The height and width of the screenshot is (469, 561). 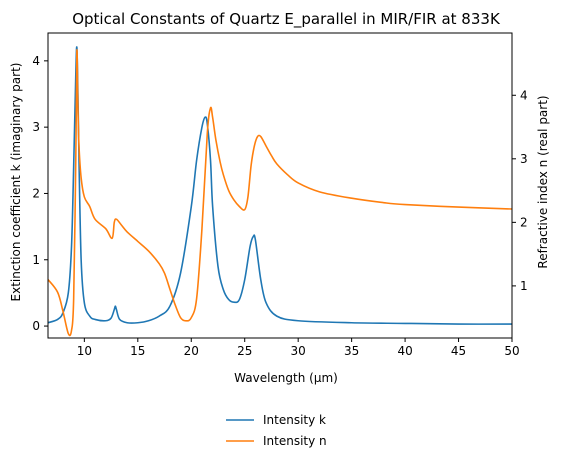 What do you see at coordinates (524, 222) in the screenshot?
I see `right-y-tick-label: 2` at bounding box center [524, 222].